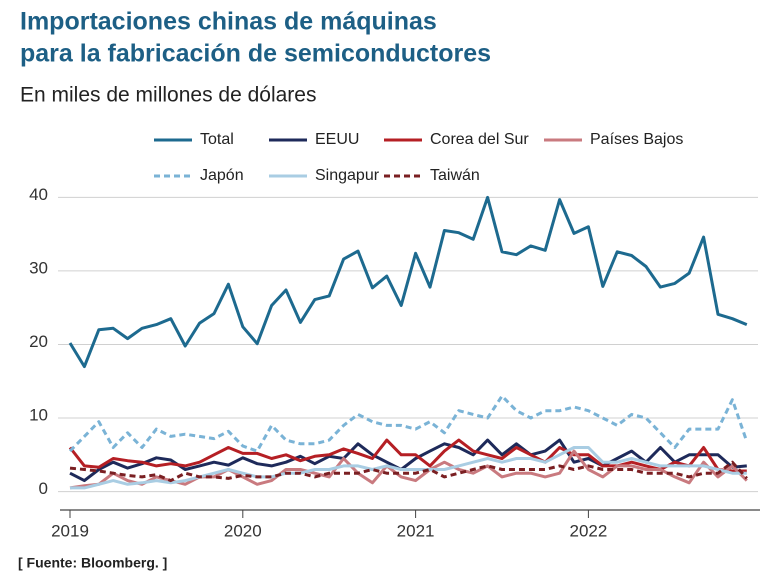 This screenshot has height=584, width=768. I want to click on legend-label: Total, so click(217, 139).